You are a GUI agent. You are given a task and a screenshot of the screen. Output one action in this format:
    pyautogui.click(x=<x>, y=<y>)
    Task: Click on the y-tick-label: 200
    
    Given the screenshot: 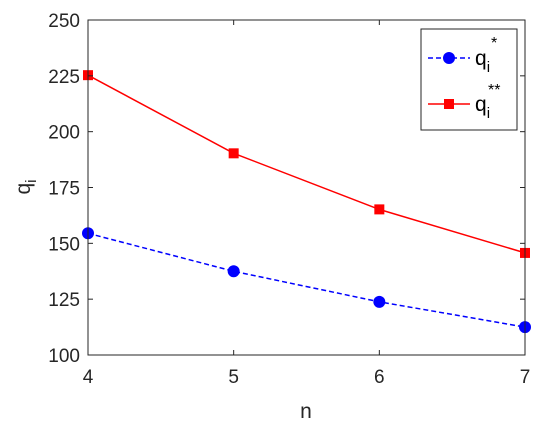 What is the action you would take?
    pyautogui.click(x=64, y=133)
    